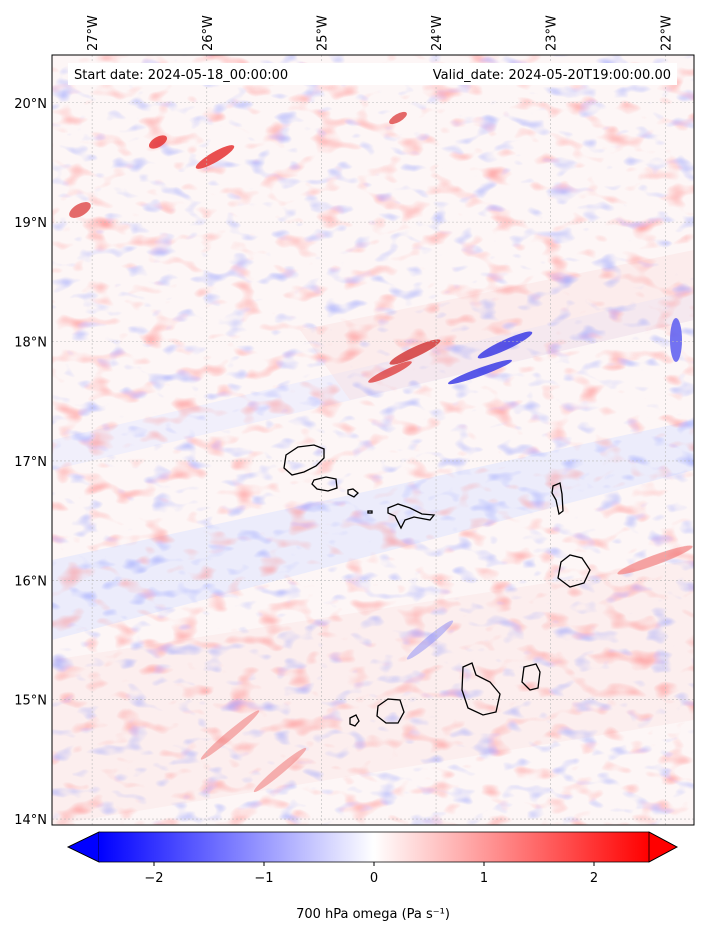  I want to click on colorbar: −2 −1 0 1 2 700 hPa omega (Pa s⁻¹), so click(372, 876).